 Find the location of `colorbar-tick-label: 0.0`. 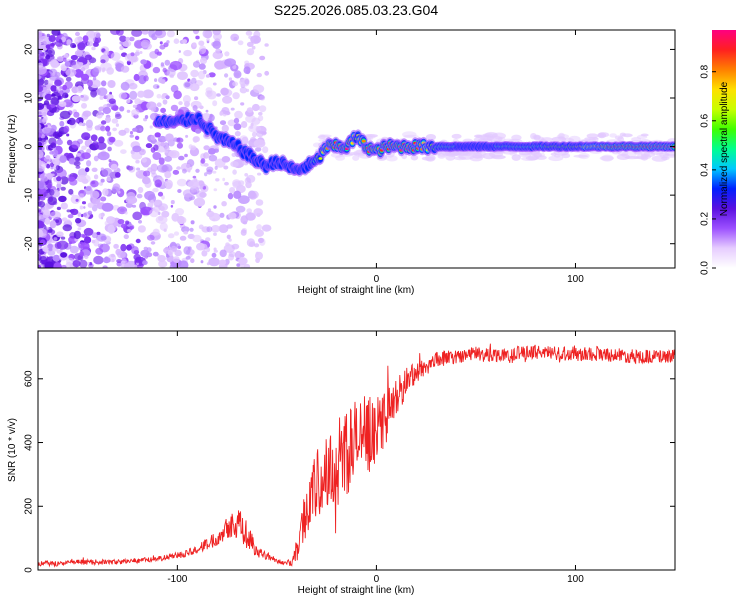

colorbar-tick-label: 0.0 is located at coordinates (705, 268).